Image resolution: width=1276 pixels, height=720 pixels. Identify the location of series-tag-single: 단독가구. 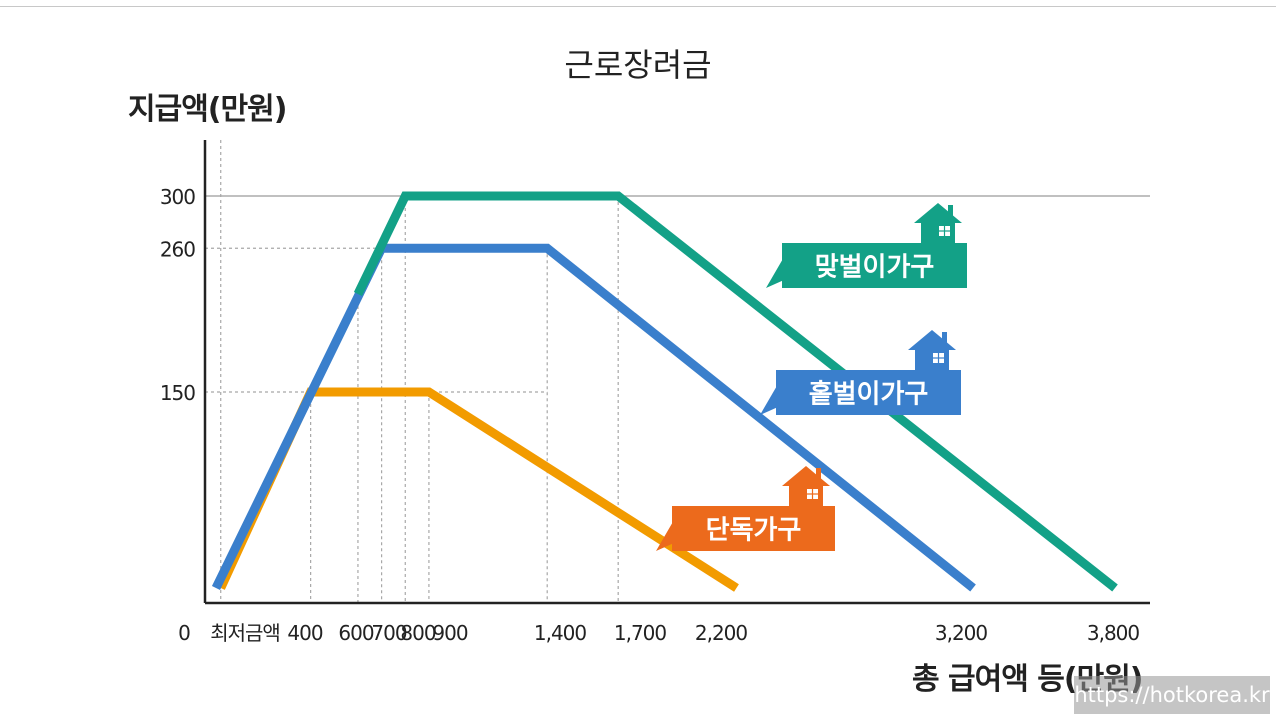
(745, 508).